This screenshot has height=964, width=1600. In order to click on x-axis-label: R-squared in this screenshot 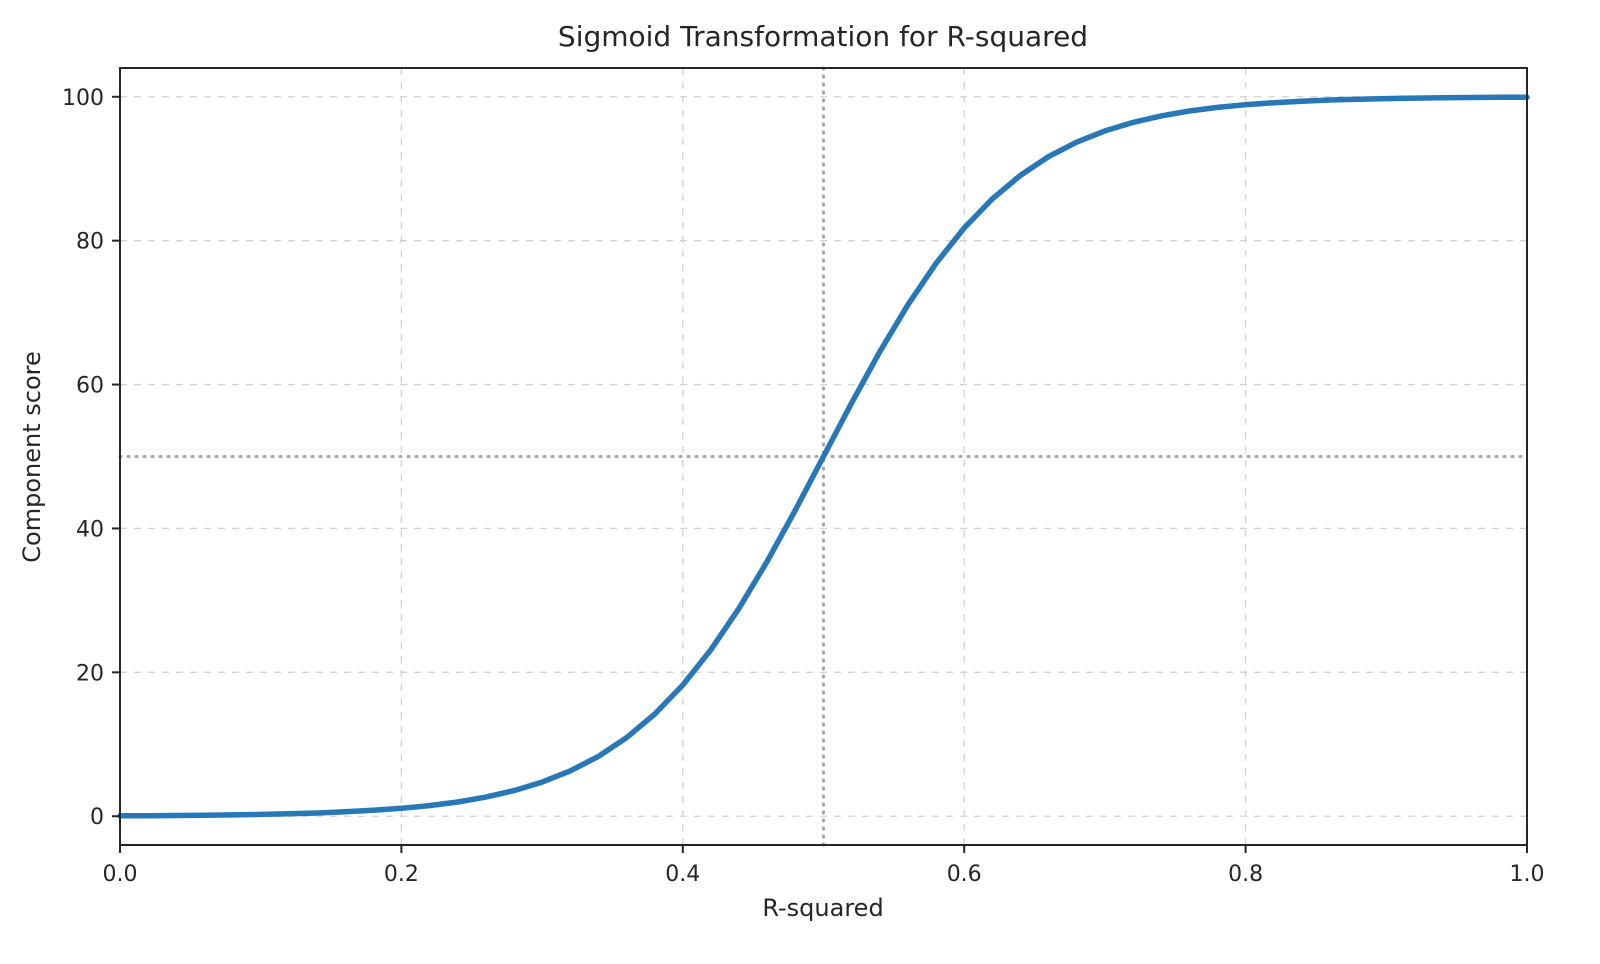, I will do `click(822, 908)`.